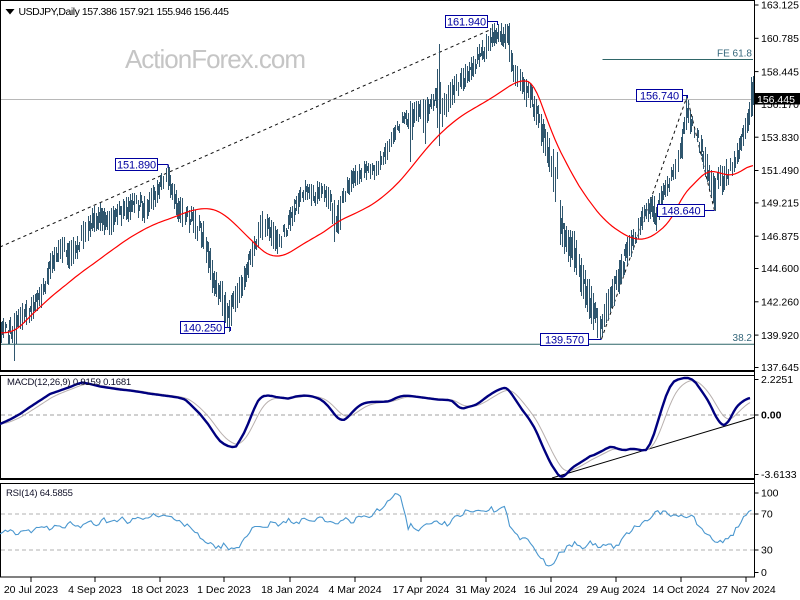 The height and width of the screenshot is (600, 800). I want to click on svg-text: 163.125, so click(780, 6).